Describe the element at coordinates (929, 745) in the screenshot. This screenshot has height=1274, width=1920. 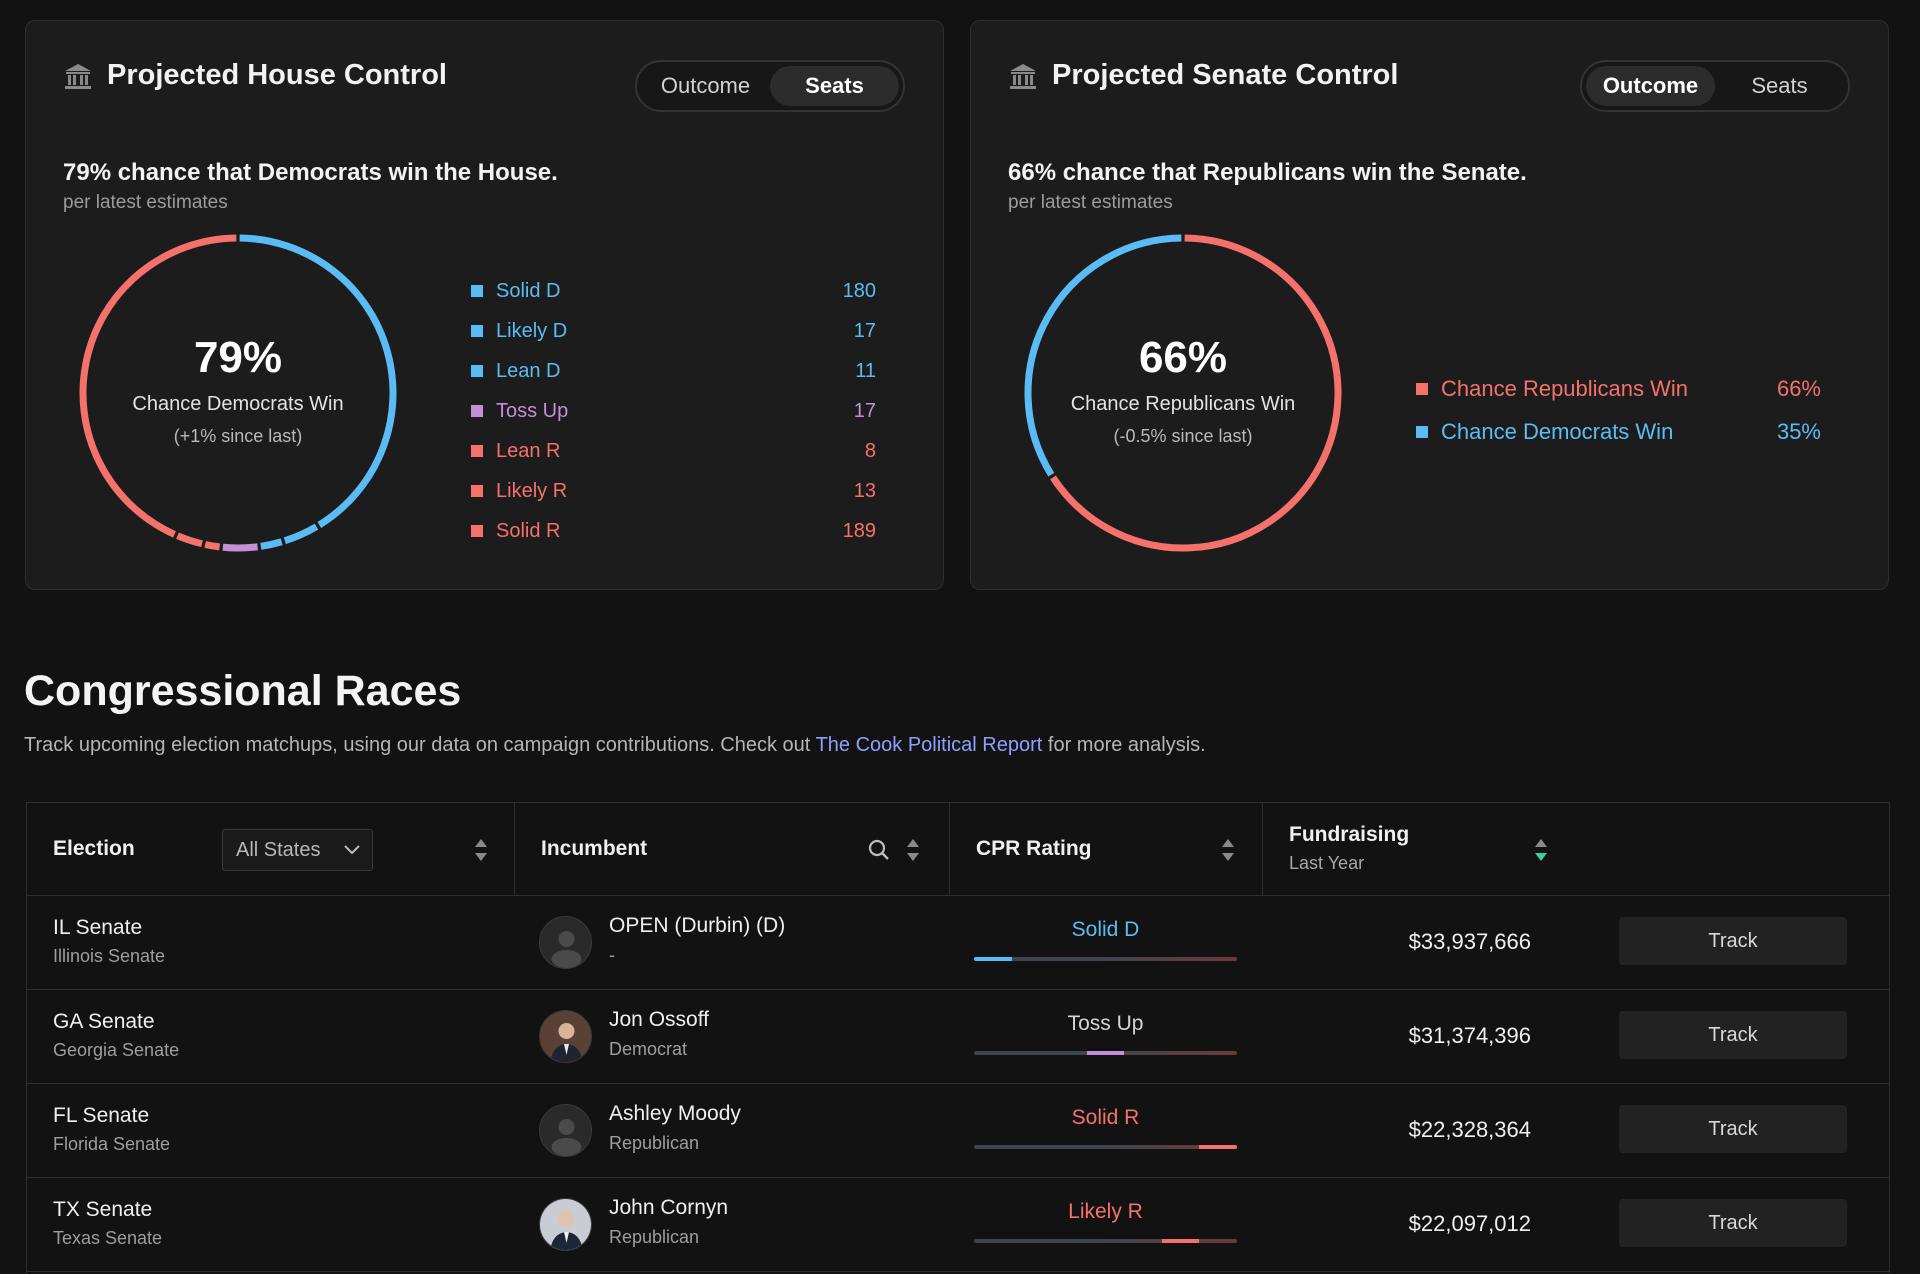
I see `cook-political-report-link: The Cook Political Report` at that location.